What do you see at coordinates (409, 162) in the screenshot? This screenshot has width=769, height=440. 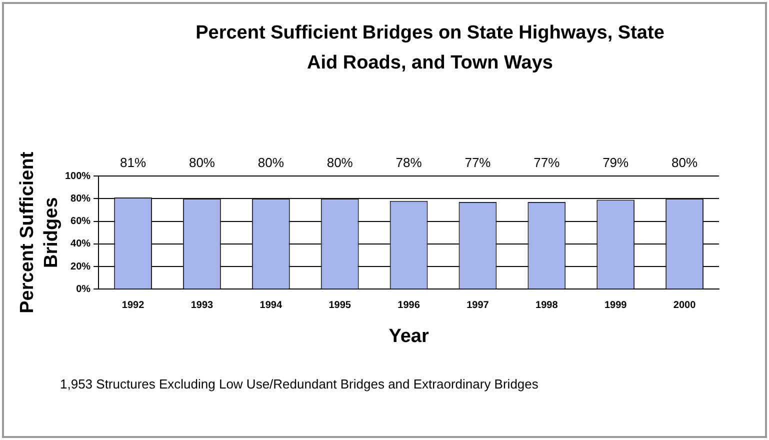 I see `data-label: 78%` at bounding box center [409, 162].